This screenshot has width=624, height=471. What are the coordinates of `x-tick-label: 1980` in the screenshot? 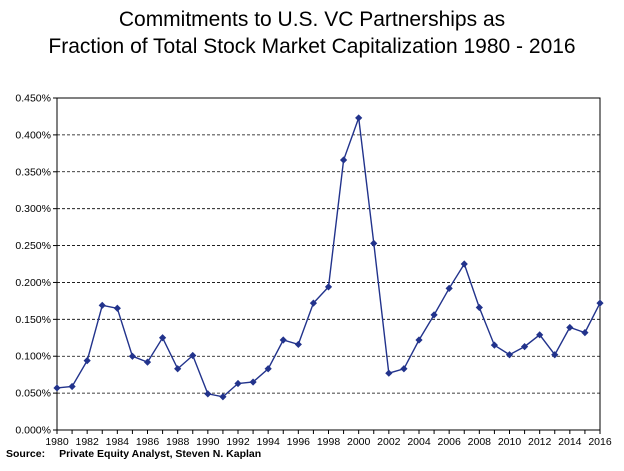 It's located at (57, 442).